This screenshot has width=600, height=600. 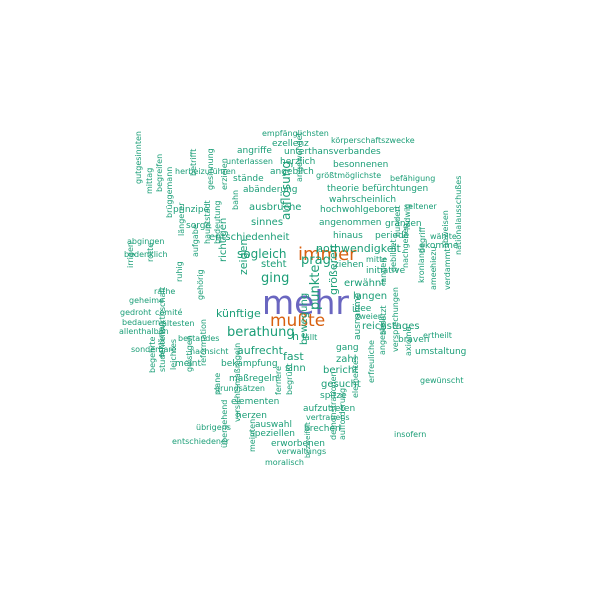 I want to click on word: langen, so click(x=370, y=296).